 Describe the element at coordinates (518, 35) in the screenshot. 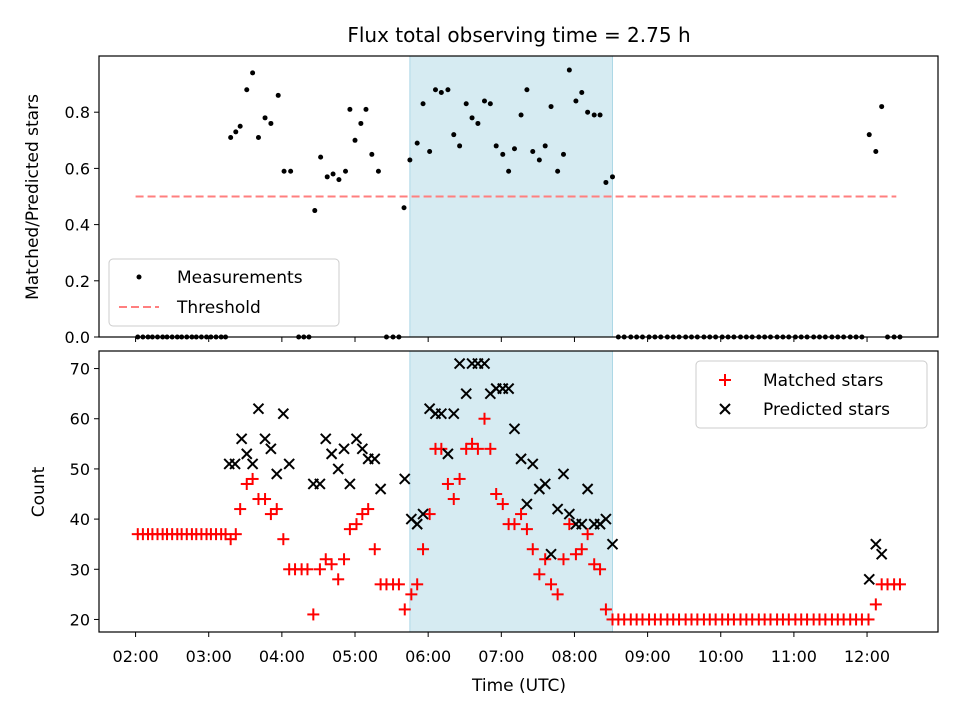

I see `chart-title: Flux total observing time = 2.75 h` at that location.